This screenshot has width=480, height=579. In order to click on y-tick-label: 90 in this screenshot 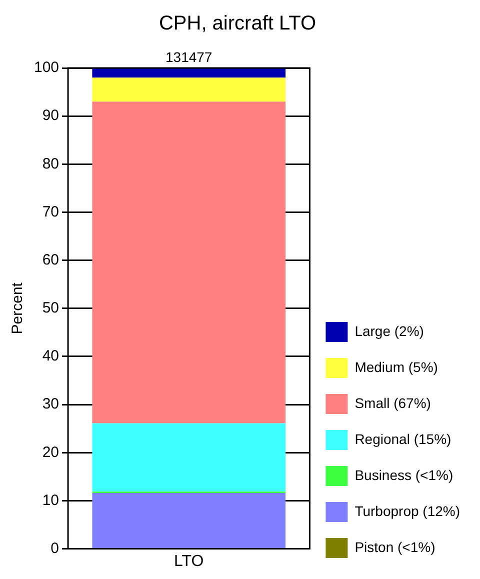, I will do `click(51, 115)`.